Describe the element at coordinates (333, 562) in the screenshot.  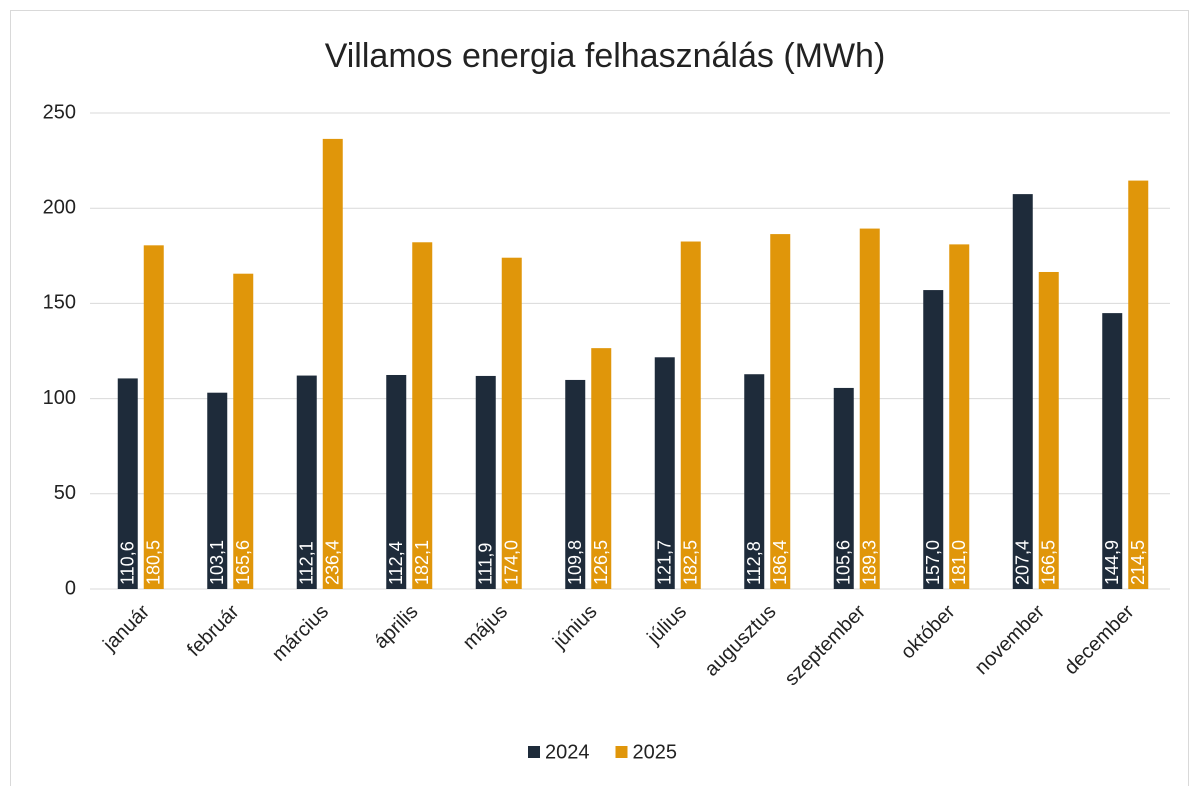
I see `value-label: 236,4` at that location.